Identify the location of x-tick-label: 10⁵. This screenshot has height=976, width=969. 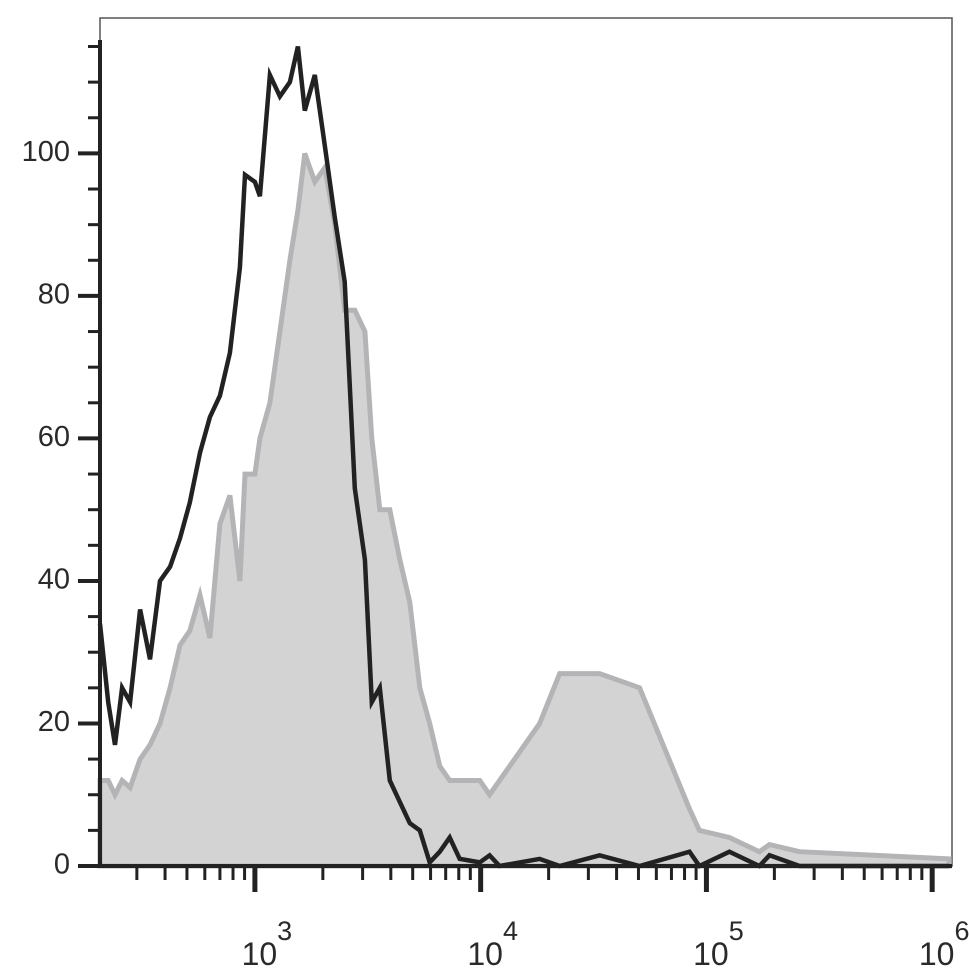
(718, 944).